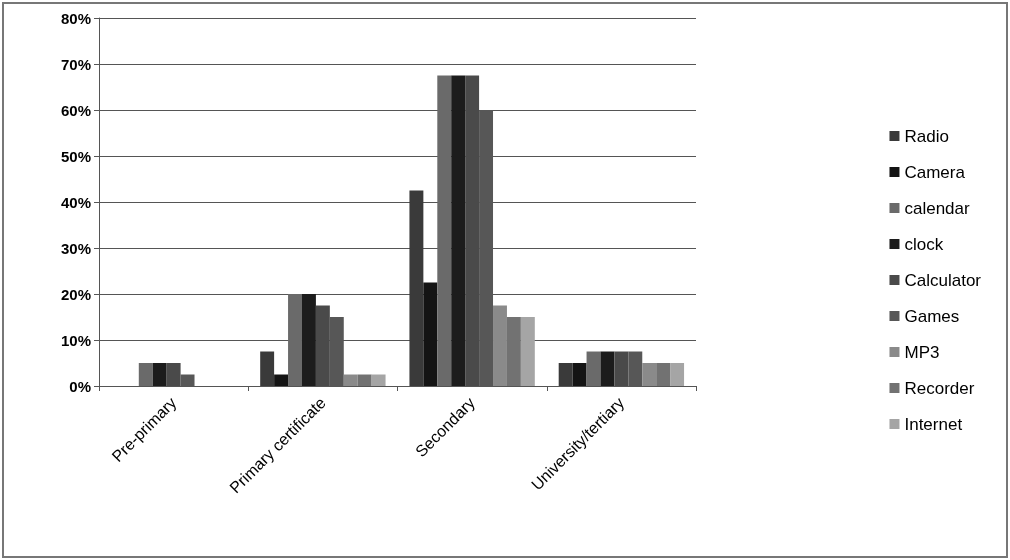  What do you see at coordinates (933, 424) in the screenshot?
I see `legend-label: Internet` at bounding box center [933, 424].